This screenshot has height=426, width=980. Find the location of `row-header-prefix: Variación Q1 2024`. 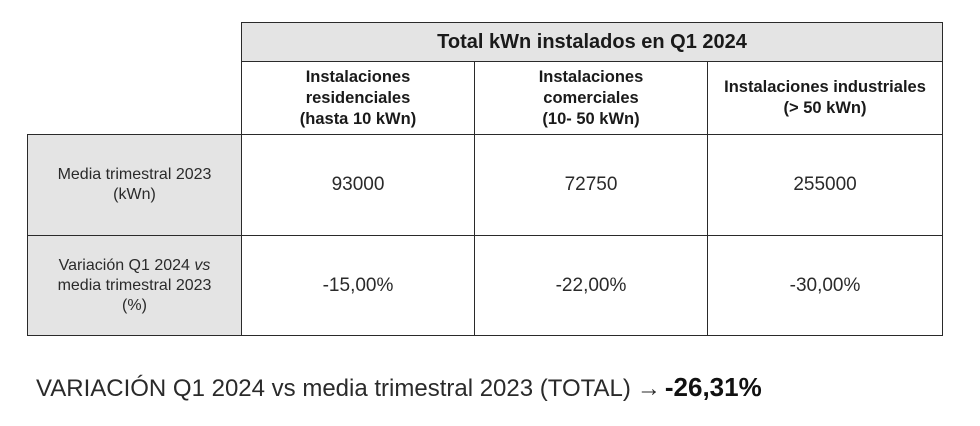

row-header-prefix: Variación Q1 2024 is located at coordinates (124, 265).